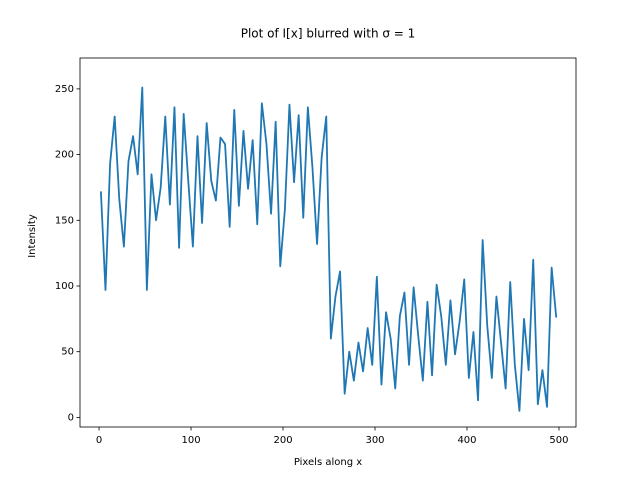 This screenshot has width=640, height=480. I want to click on x-tick-label: 100, so click(190, 440).